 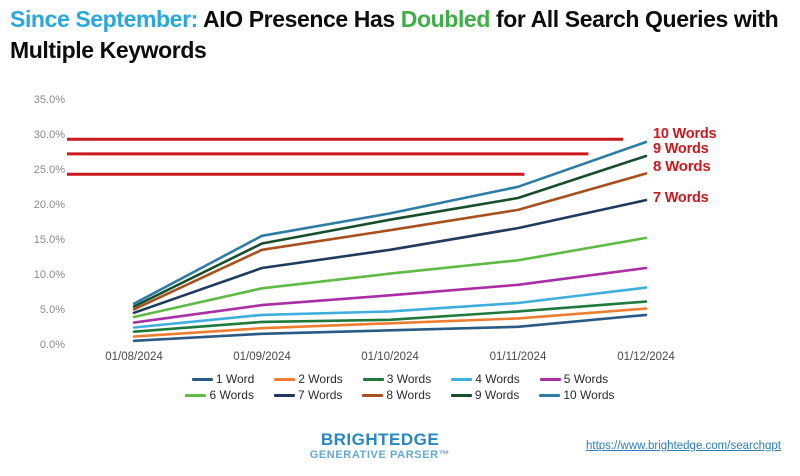 What do you see at coordinates (49, 240) in the screenshot?
I see `y-tick-15: 15.0%` at bounding box center [49, 240].